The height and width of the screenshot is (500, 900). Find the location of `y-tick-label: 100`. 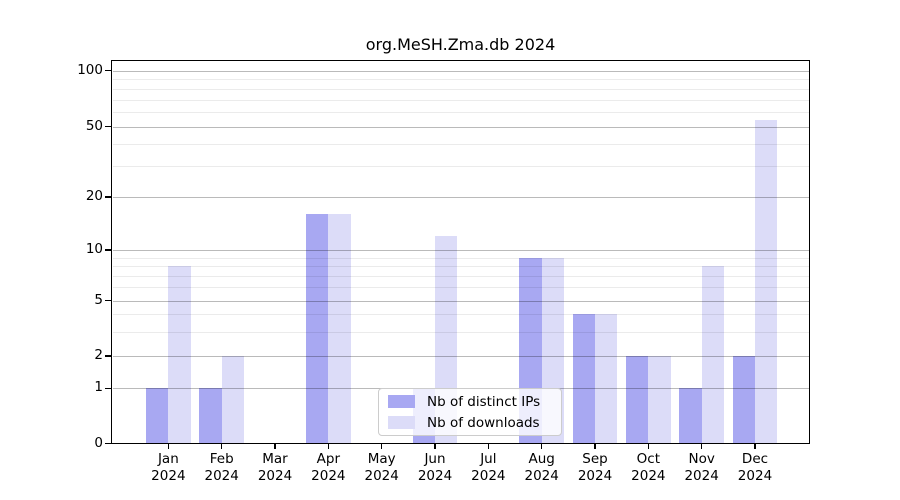

y-tick-label: 100 is located at coordinates (90, 69).